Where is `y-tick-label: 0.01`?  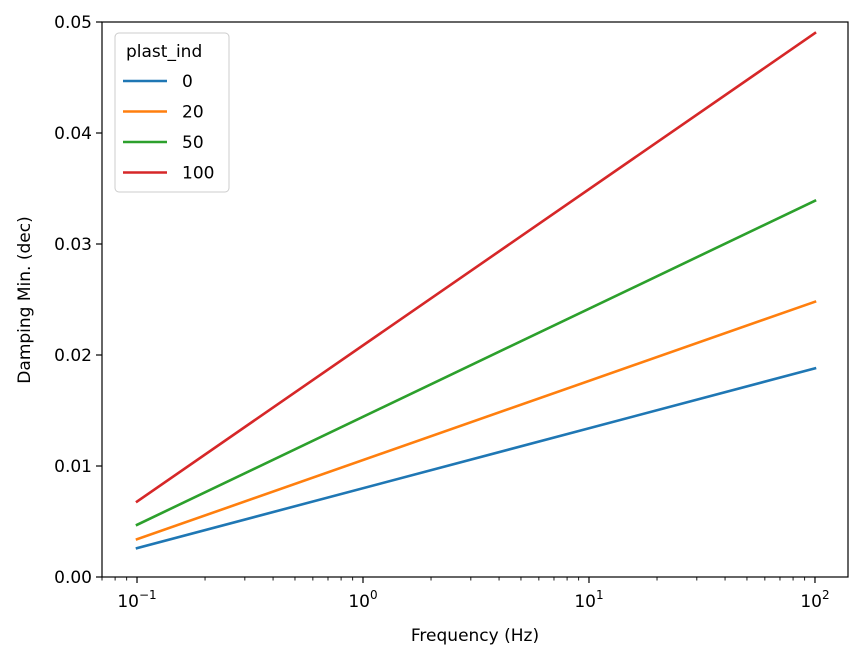 y-tick-label: 0.01 is located at coordinates (73, 467).